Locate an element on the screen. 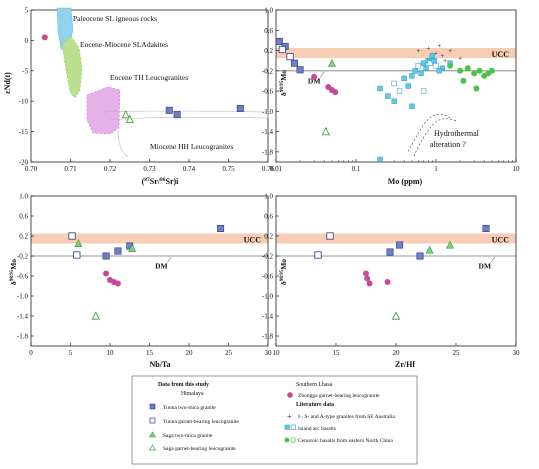 The width and height of the screenshot is (539, 469). point-i-s-and-a-type-granites-from-se-australia-3: + is located at coordinates (442, 56).